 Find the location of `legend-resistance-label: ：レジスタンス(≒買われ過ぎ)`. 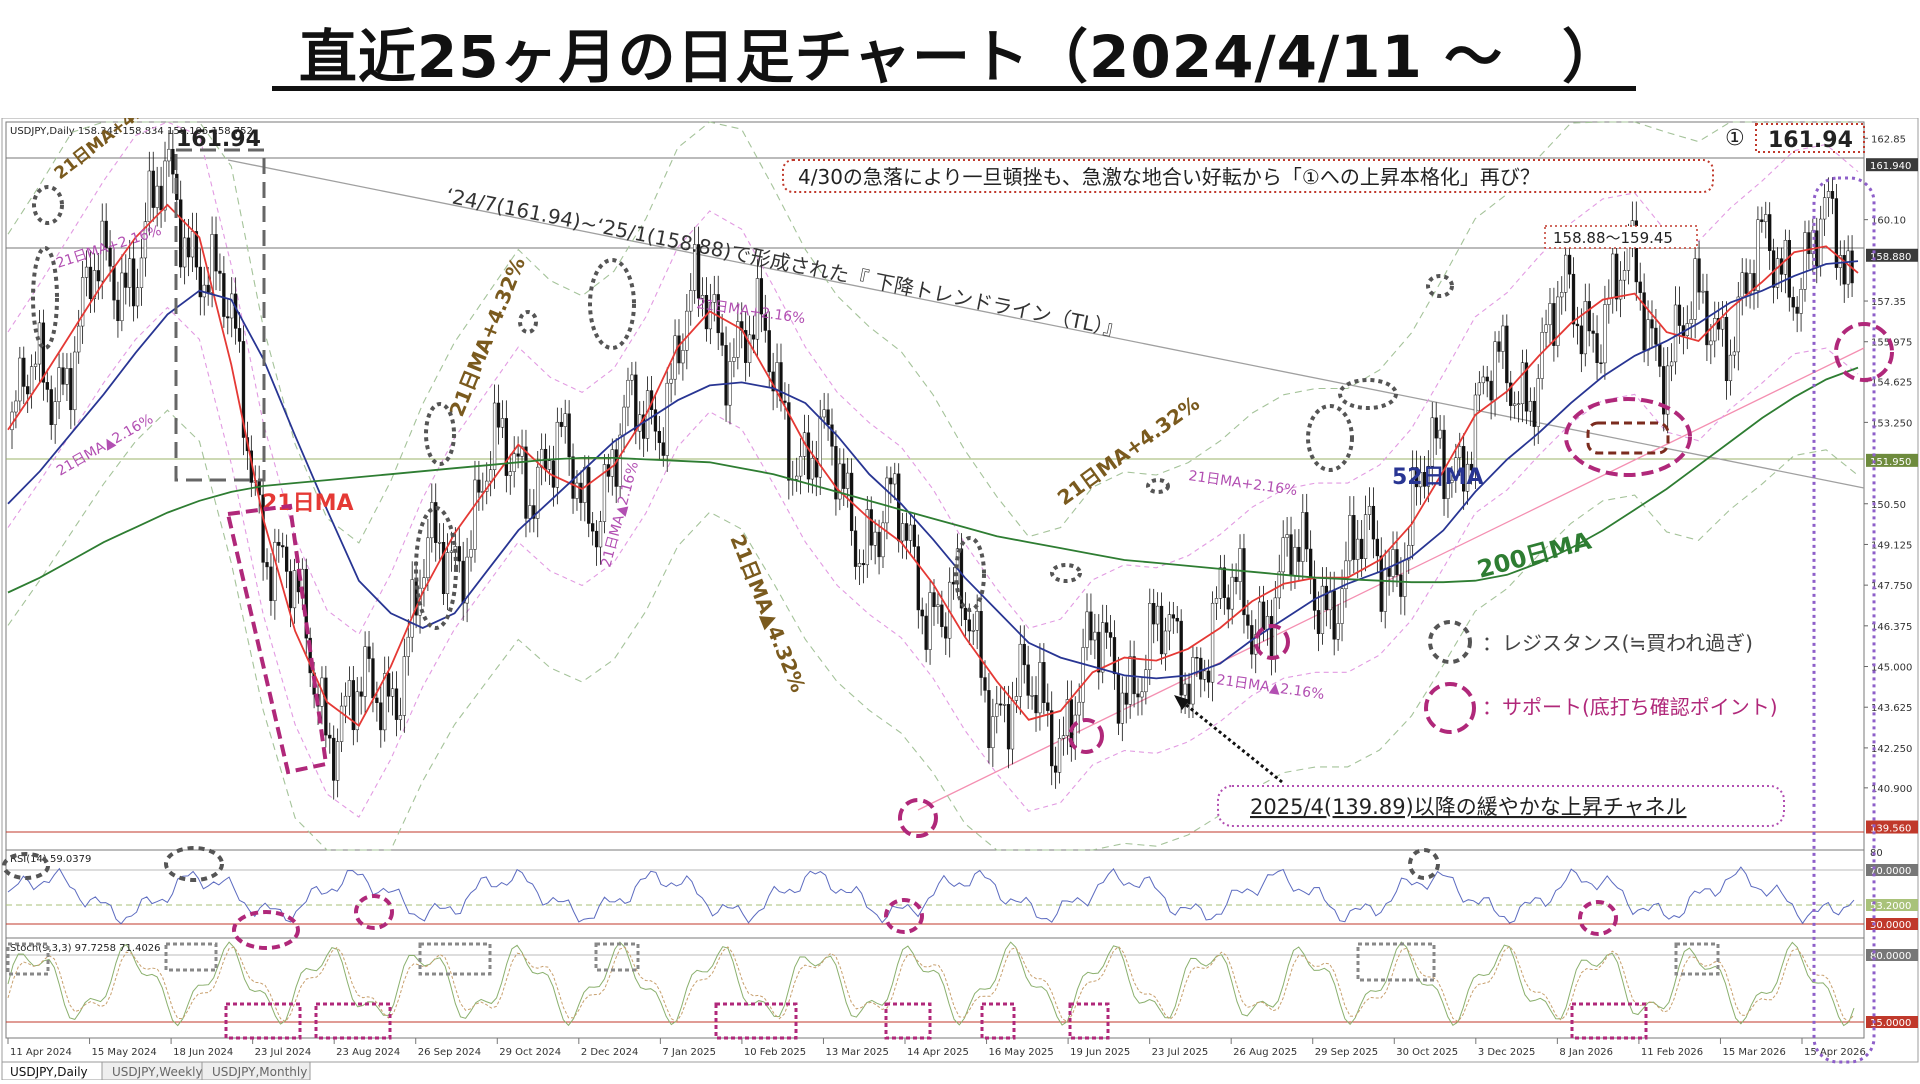

legend-resistance-label: ：レジスタンス(≒買われ過ぎ) is located at coordinates (1617, 643).